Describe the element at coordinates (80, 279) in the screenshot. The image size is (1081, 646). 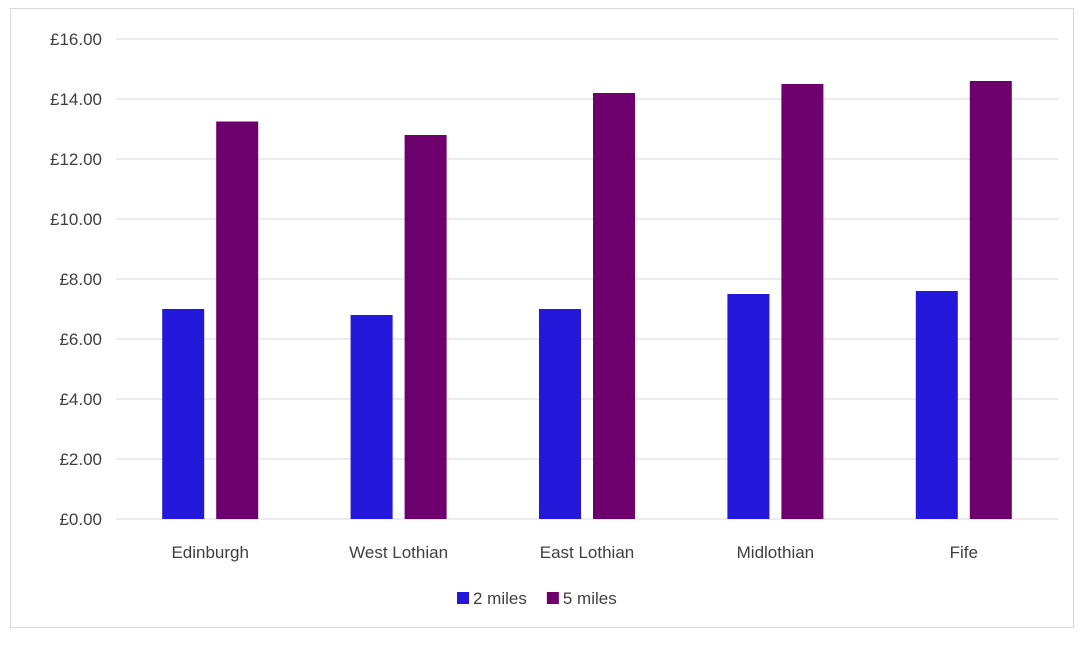
I see `y-tick-label: £8.00` at that location.